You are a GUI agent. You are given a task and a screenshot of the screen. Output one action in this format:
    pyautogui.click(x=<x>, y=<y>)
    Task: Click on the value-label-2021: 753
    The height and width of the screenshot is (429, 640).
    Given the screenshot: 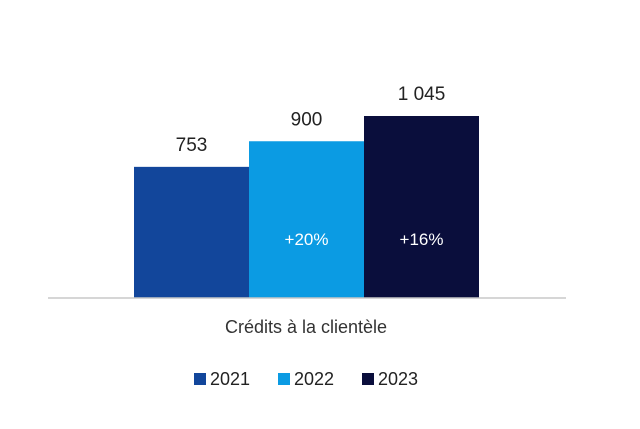 What is the action you would take?
    pyautogui.click(x=192, y=145)
    